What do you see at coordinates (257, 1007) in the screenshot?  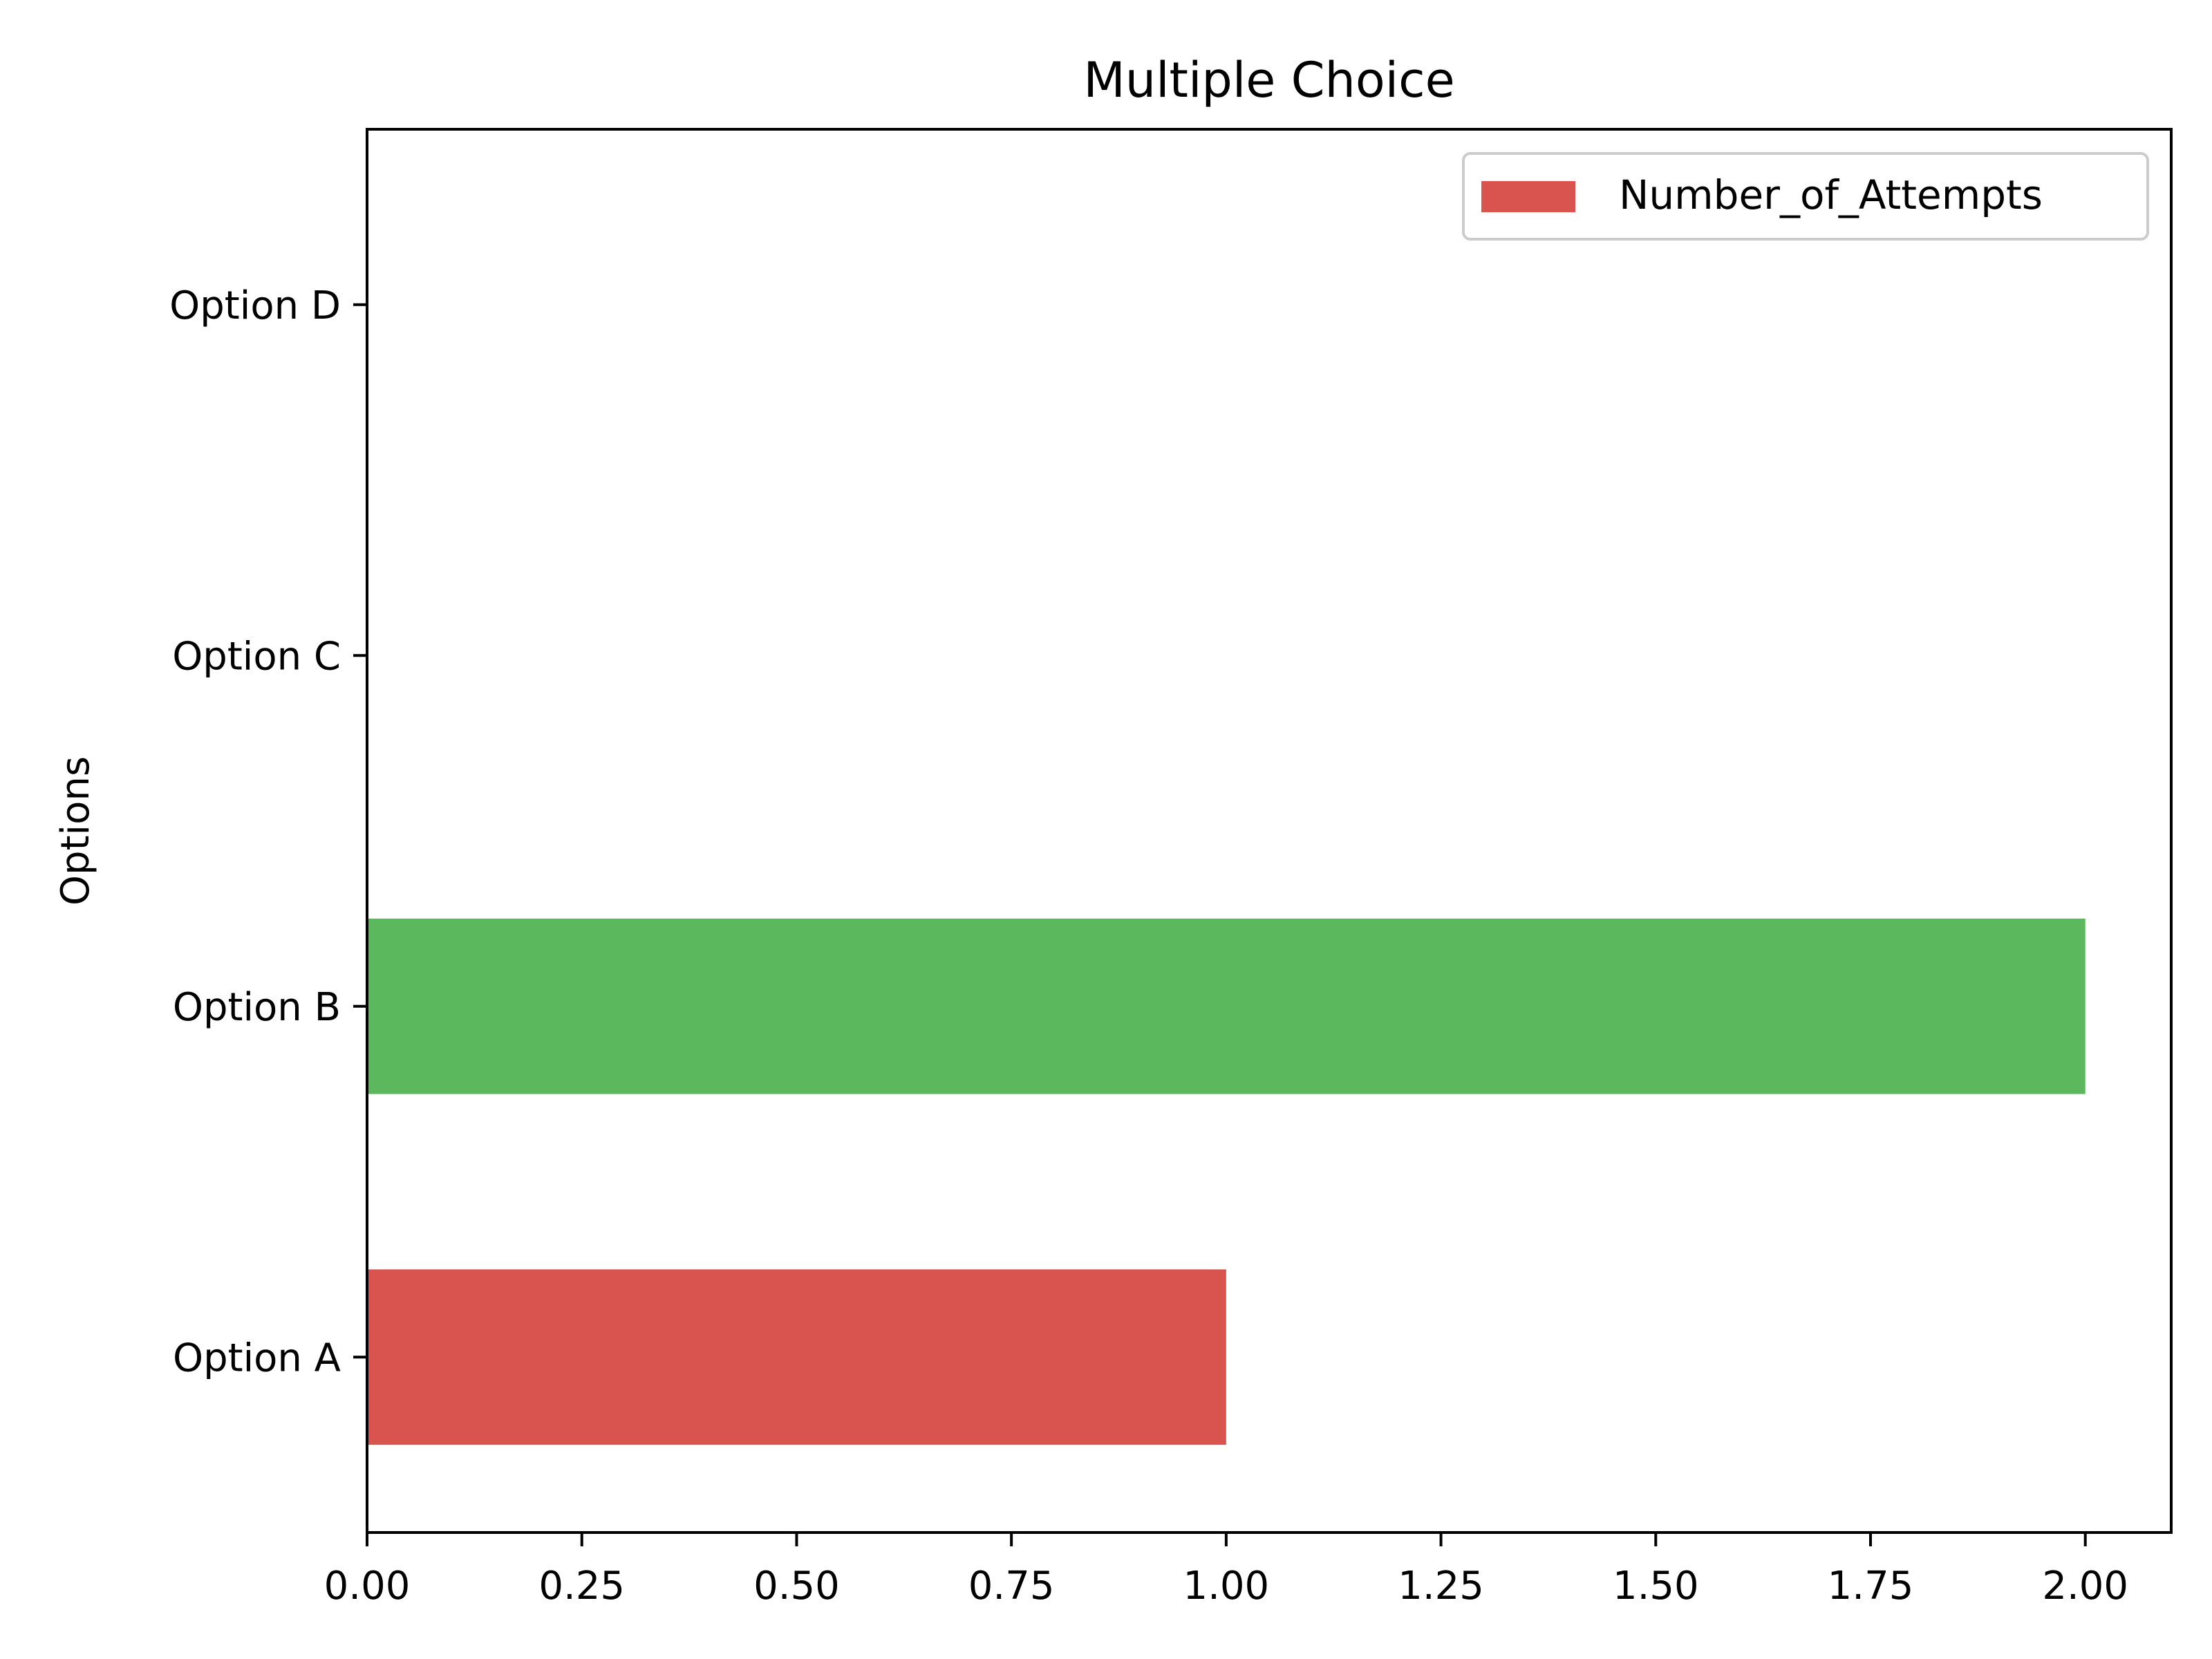 I see `y-tick-label: Option B` at bounding box center [257, 1007].